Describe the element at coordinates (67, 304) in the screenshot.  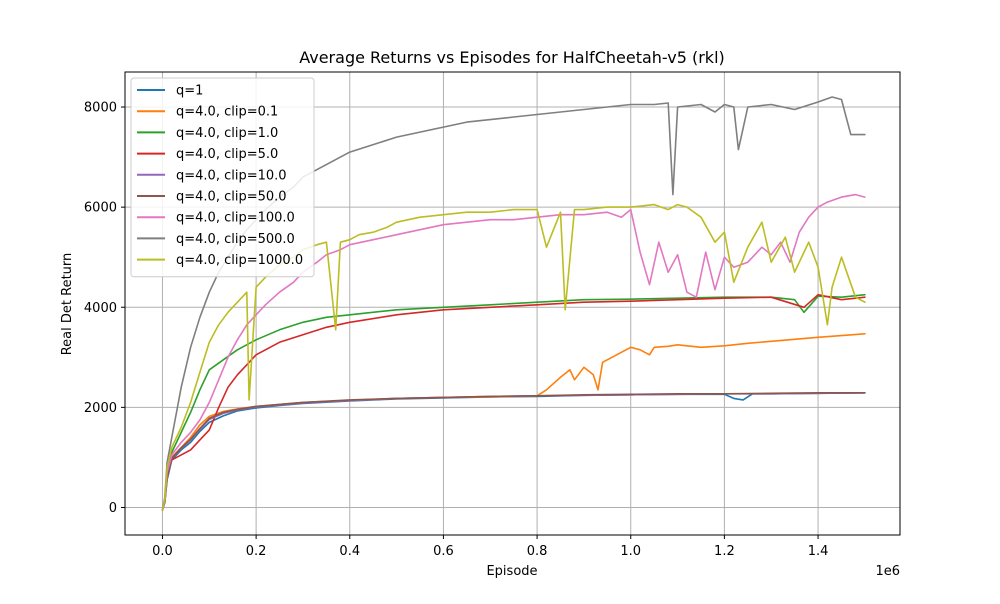
I see `y-axis-label: Real Det Return` at that location.